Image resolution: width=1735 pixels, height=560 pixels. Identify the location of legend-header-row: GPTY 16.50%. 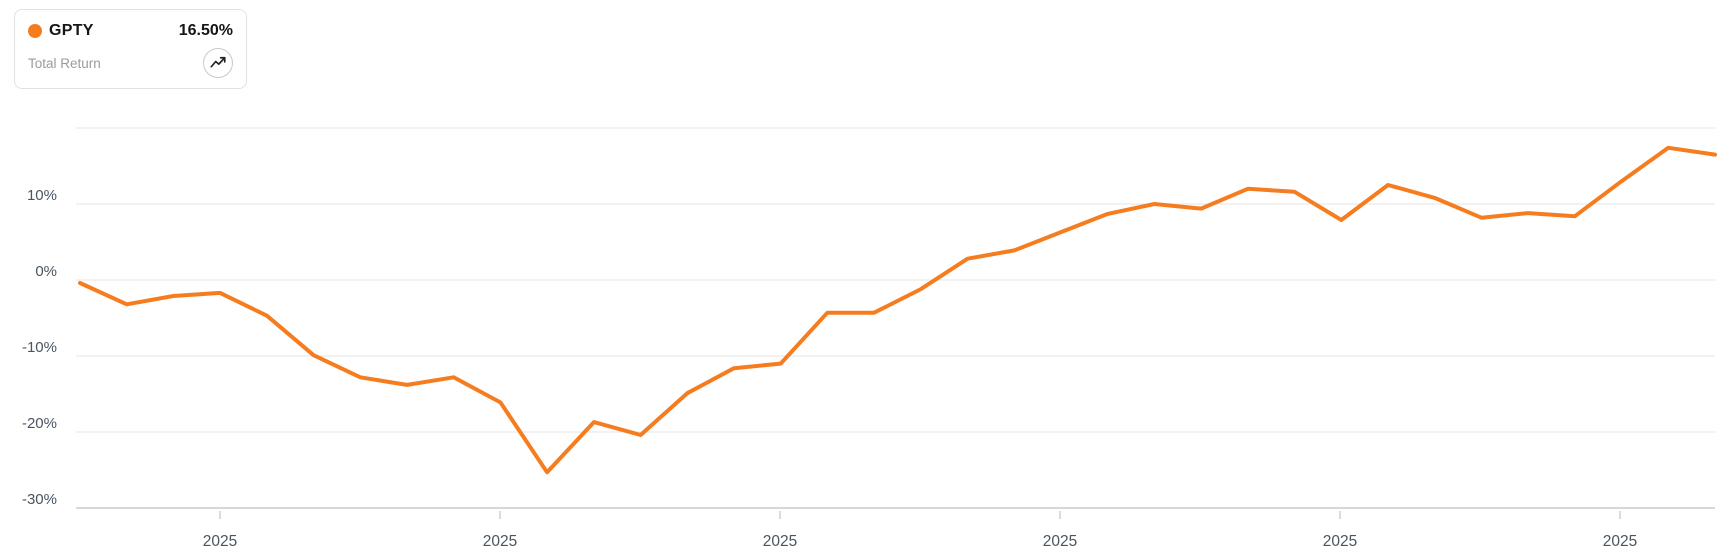
(130, 31).